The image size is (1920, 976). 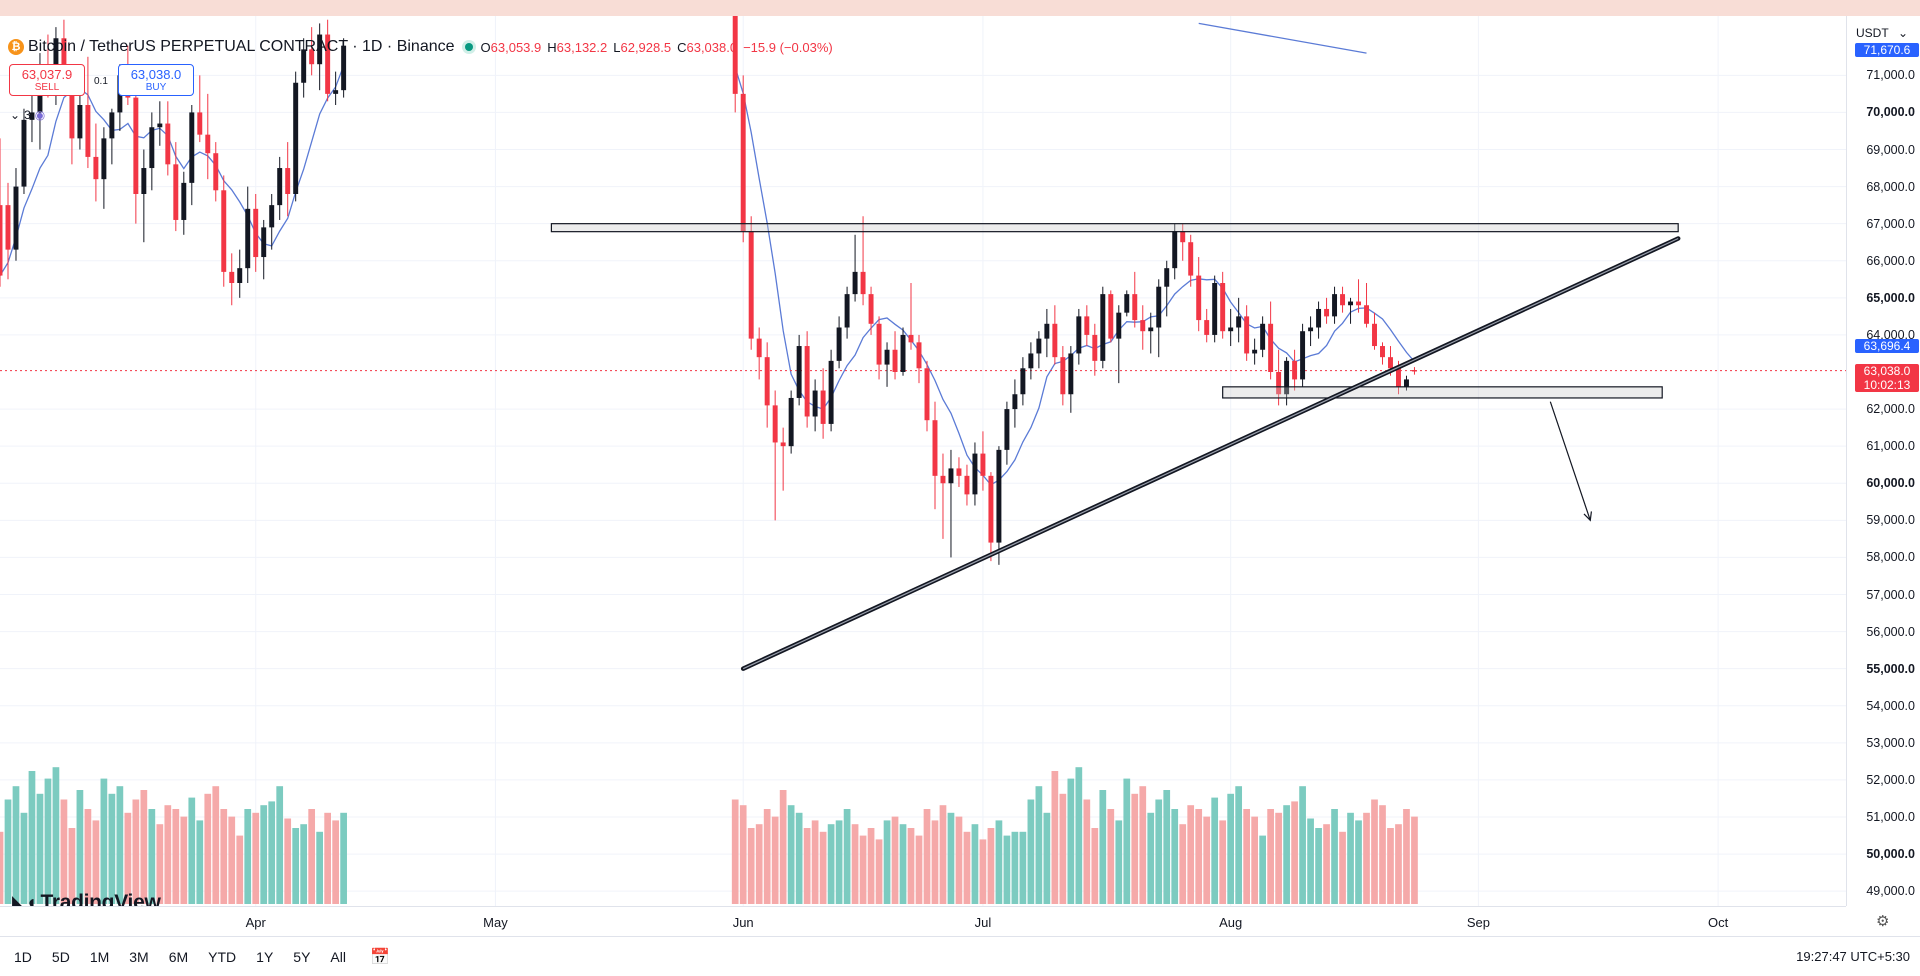 What do you see at coordinates (379, 957) in the screenshot?
I see `calendar-icon: 📅` at bounding box center [379, 957].